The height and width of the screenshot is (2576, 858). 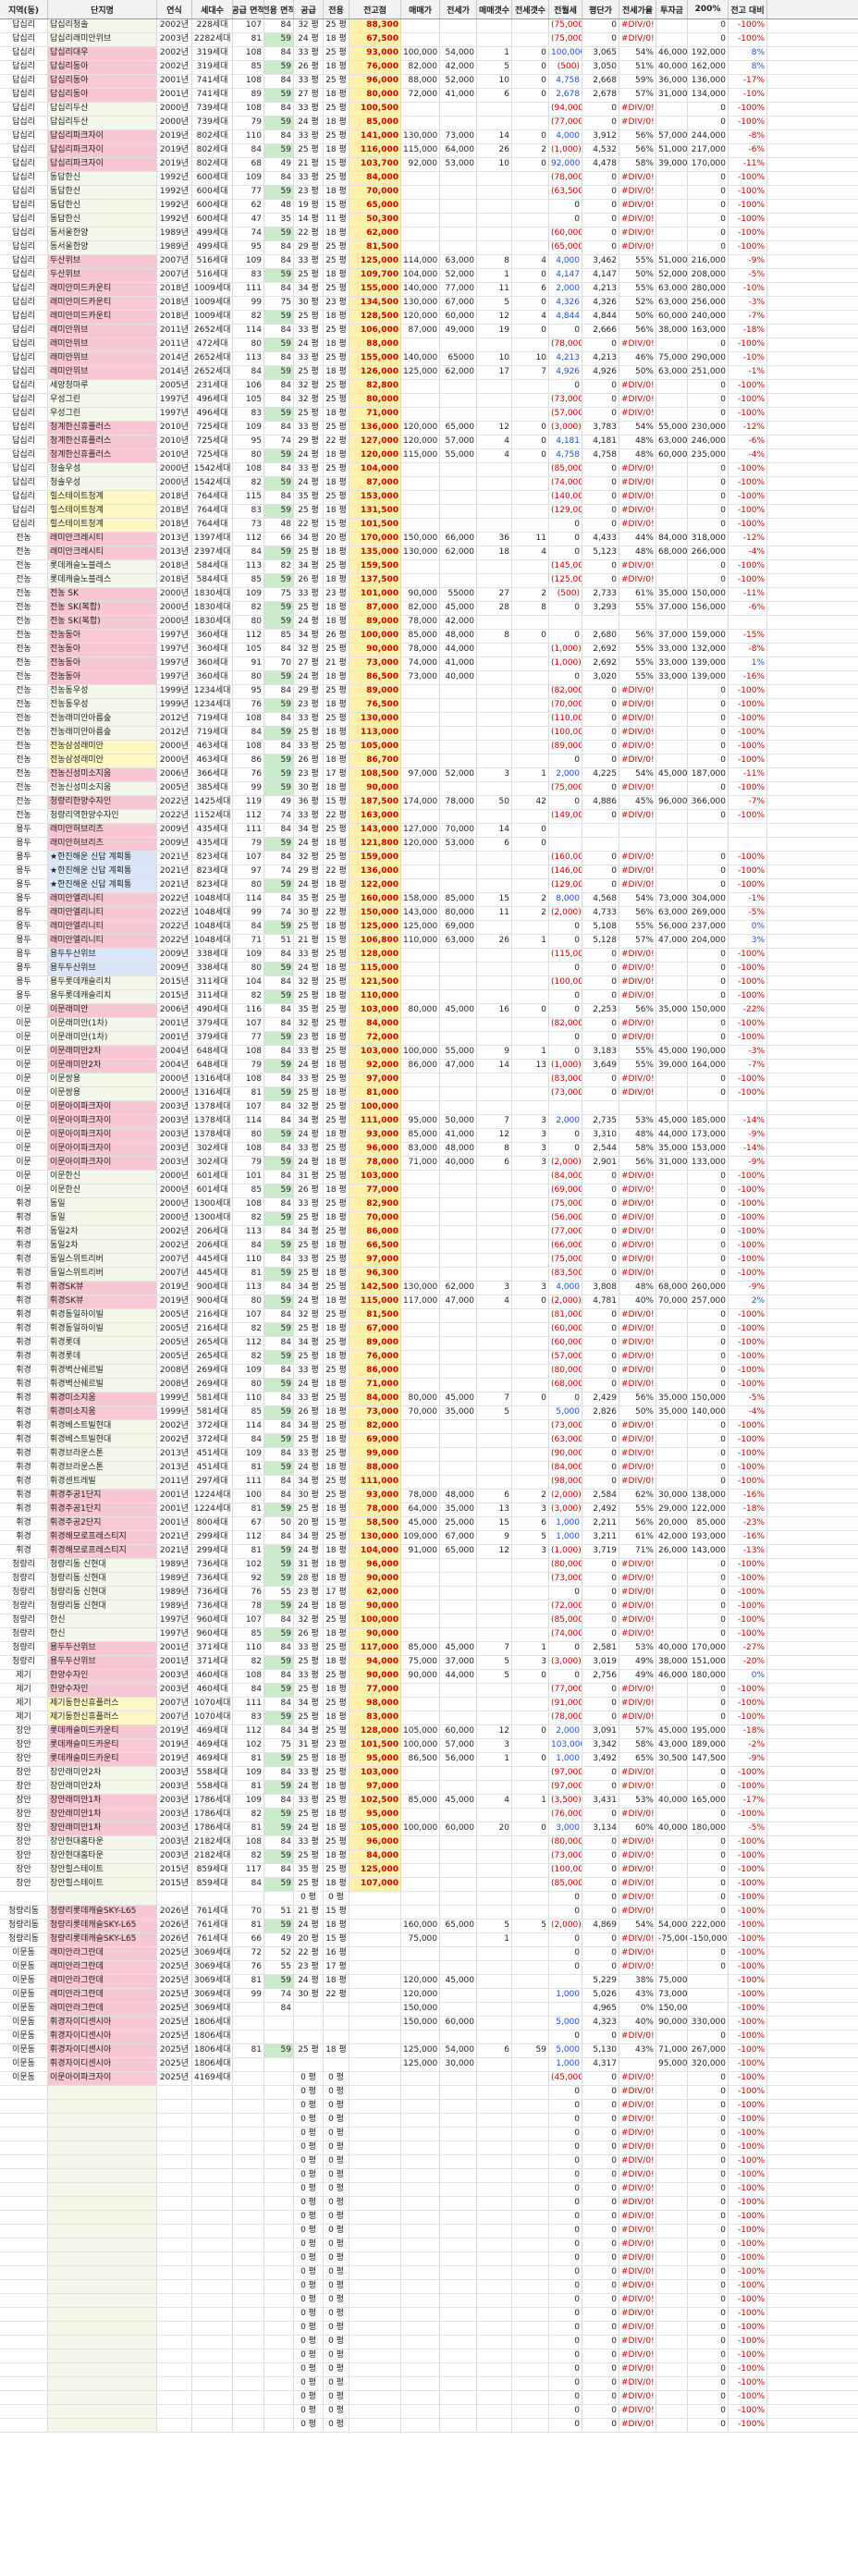 I want to click on cell-exc: 84, so click(x=279, y=81).